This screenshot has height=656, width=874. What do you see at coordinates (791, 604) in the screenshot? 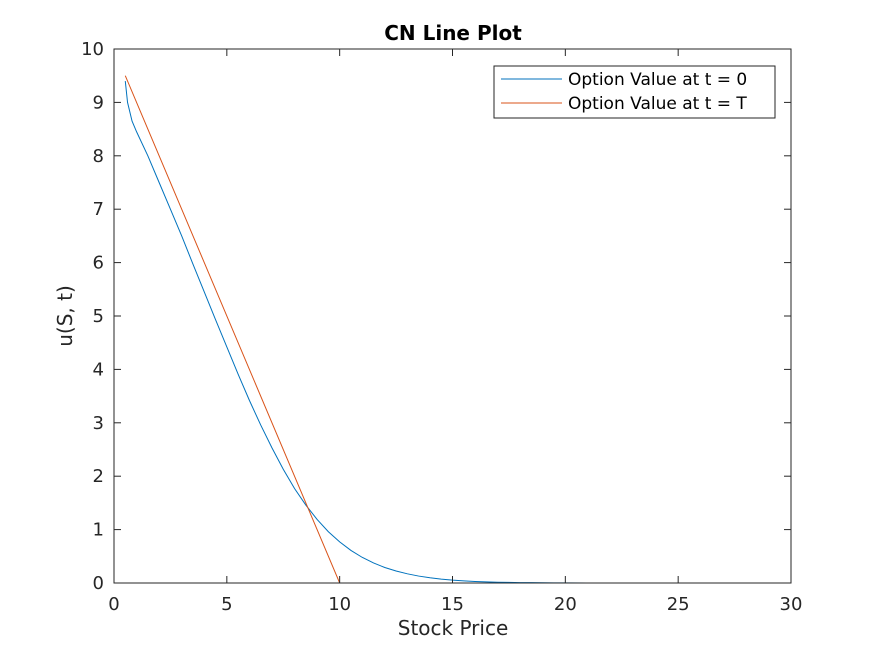
I see `x-tick-label: 30` at bounding box center [791, 604].